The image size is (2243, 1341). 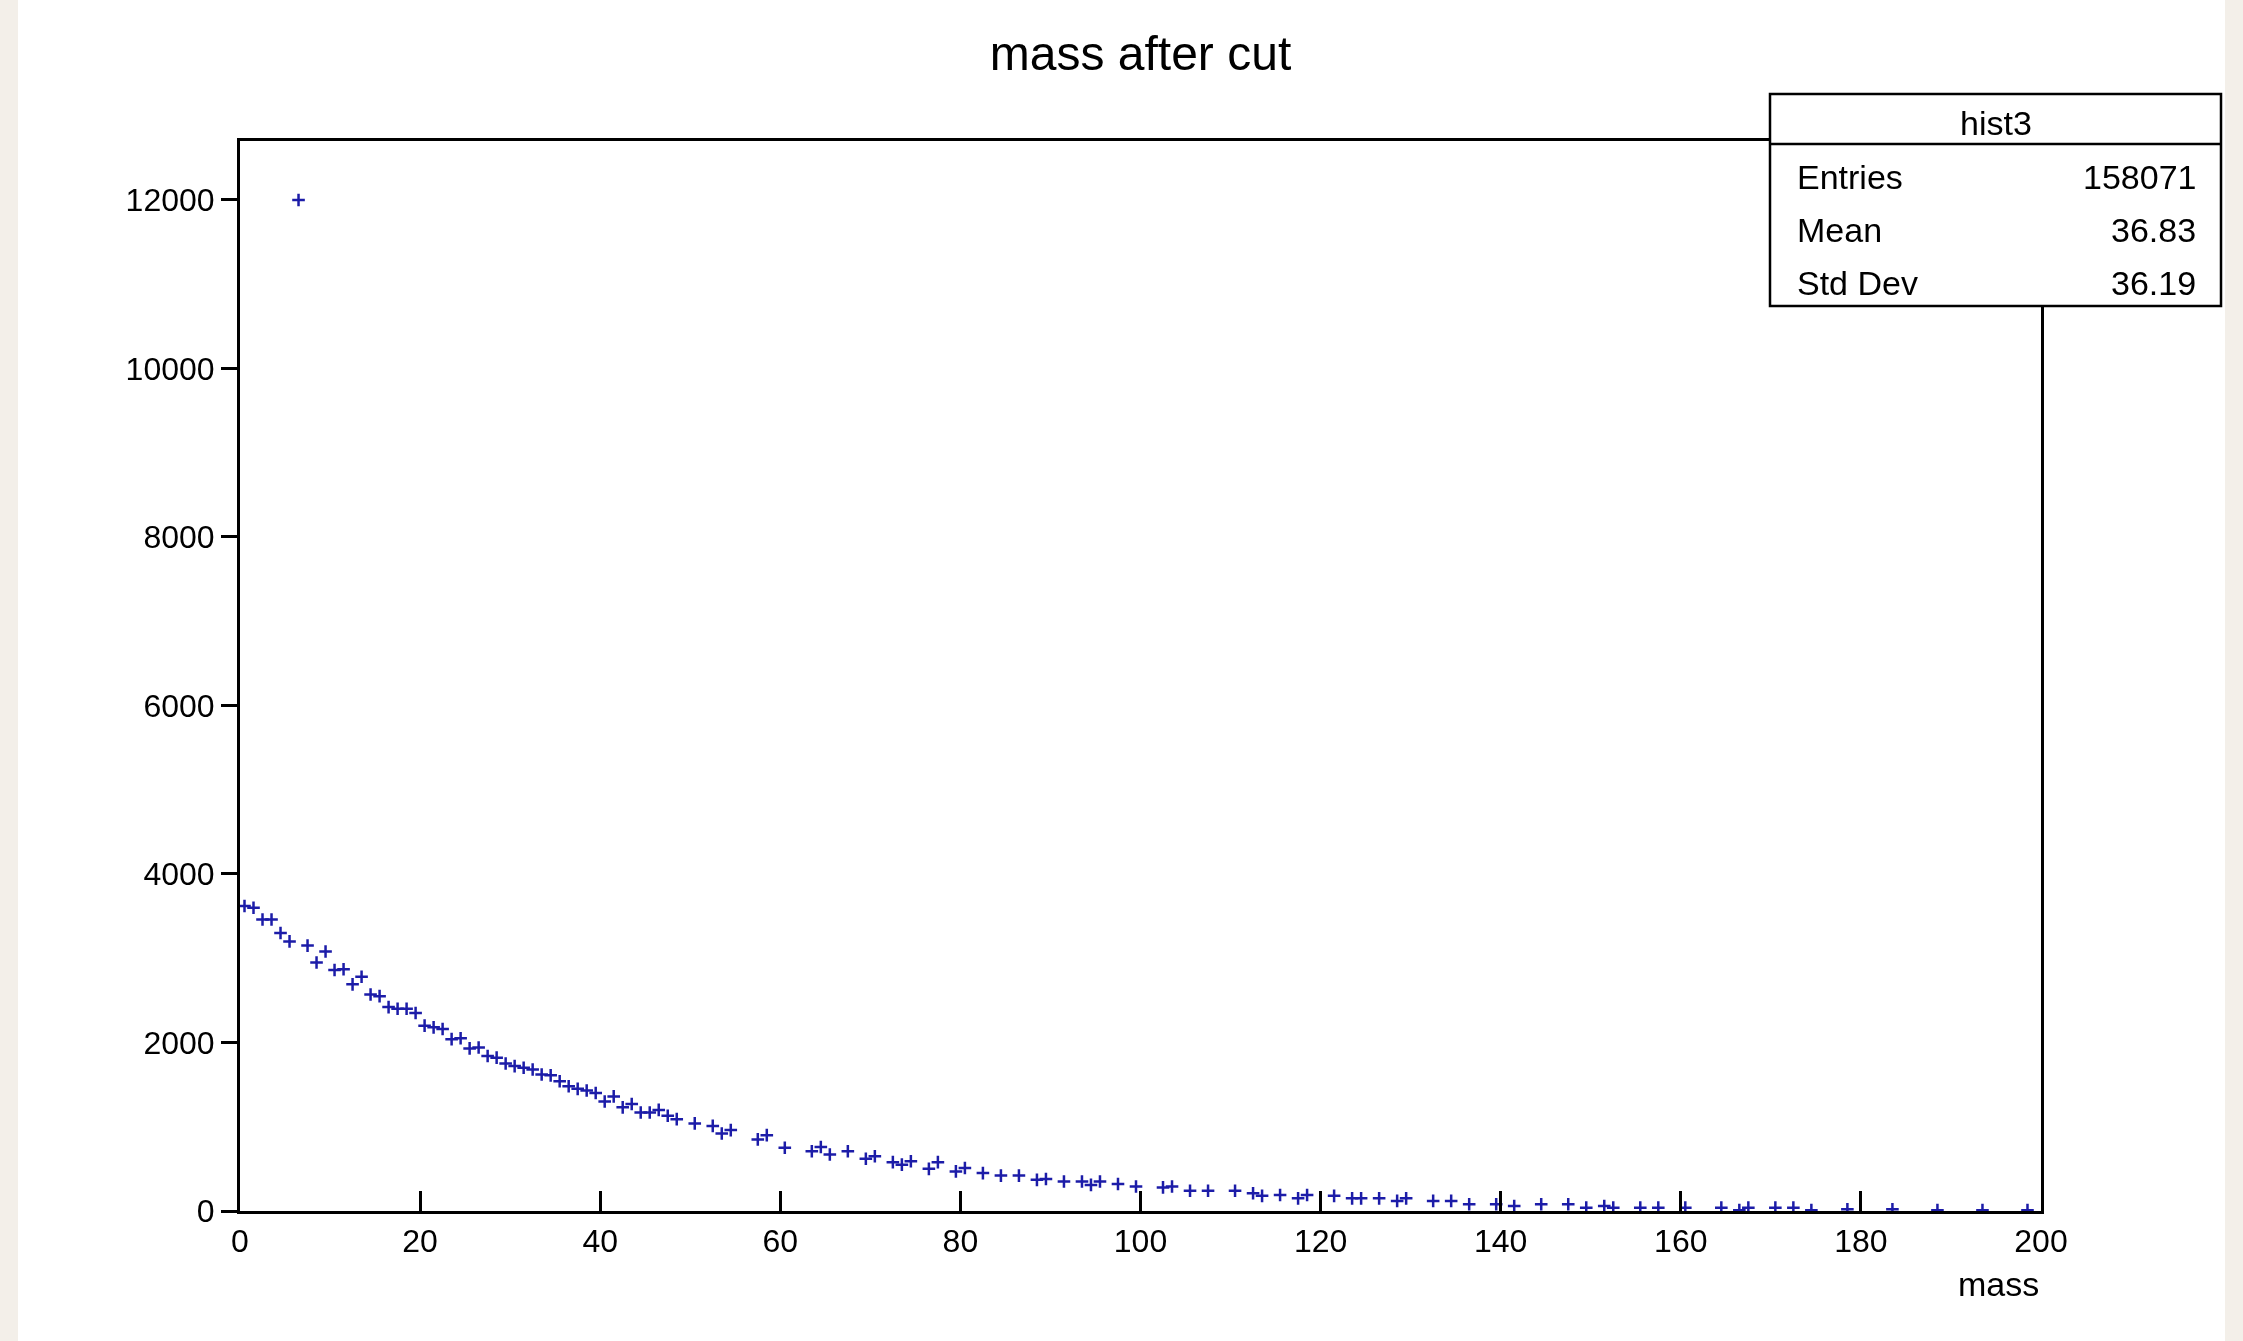 I want to click on y-tick-label: 4000, so click(x=179, y=874).